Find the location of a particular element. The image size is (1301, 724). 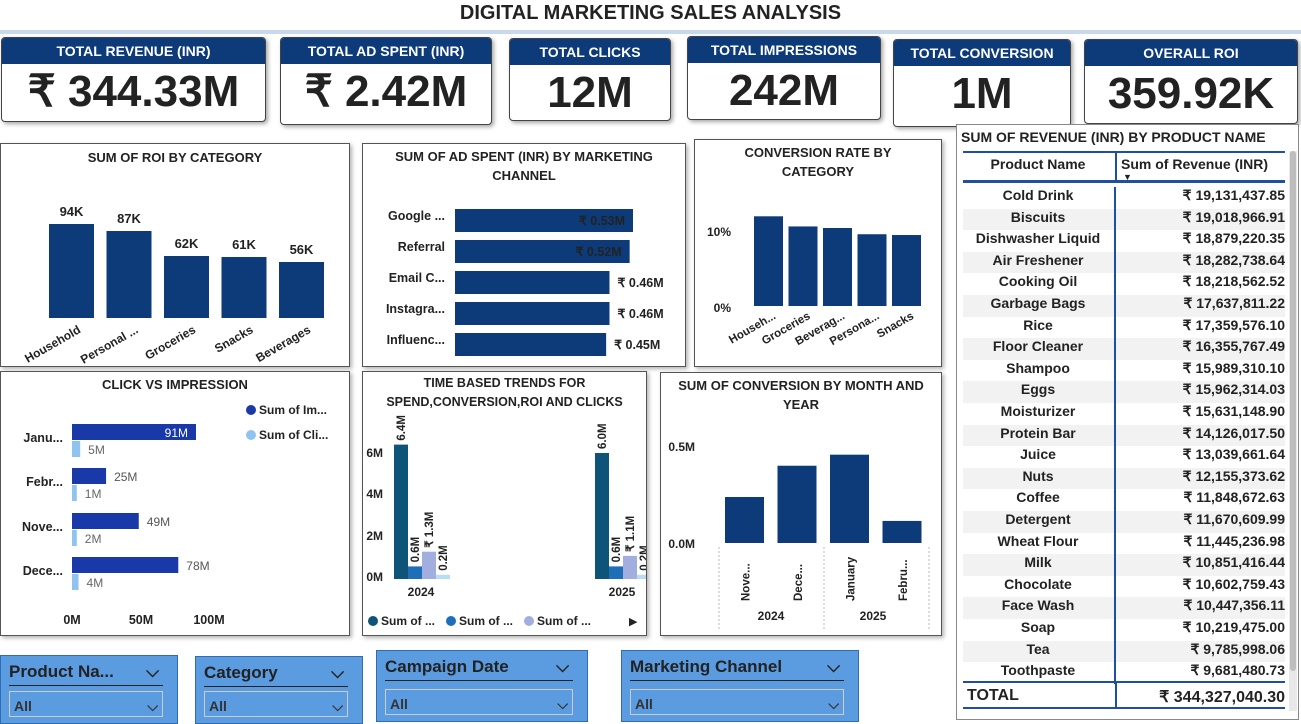

table-row: Biscuits ₹ 19,018,966.91 is located at coordinates (1124, 219).